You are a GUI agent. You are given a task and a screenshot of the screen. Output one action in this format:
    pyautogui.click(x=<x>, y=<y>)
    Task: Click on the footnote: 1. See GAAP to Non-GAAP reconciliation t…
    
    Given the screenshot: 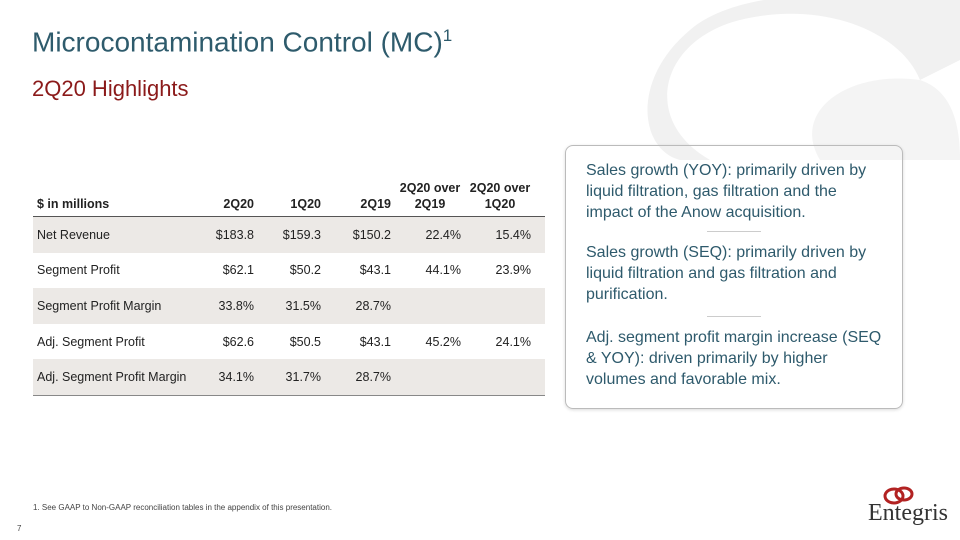 What is the action you would take?
    pyautogui.click(x=182, y=507)
    